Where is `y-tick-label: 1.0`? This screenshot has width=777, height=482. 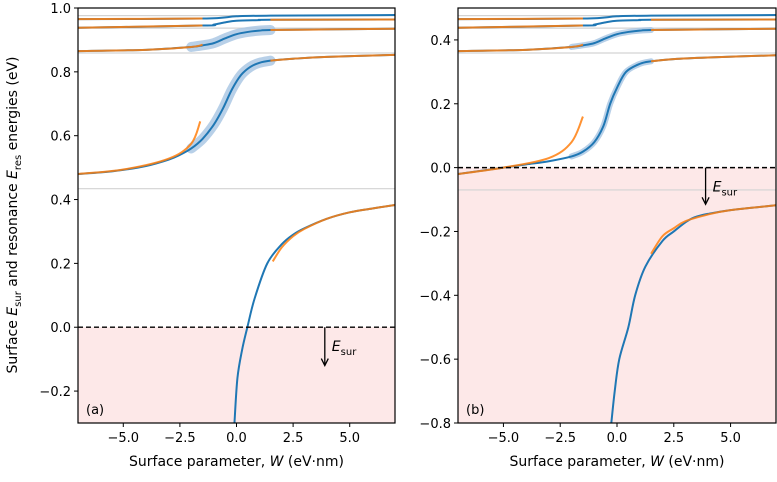 y-tick-label: 1.0 is located at coordinates (60, 9).